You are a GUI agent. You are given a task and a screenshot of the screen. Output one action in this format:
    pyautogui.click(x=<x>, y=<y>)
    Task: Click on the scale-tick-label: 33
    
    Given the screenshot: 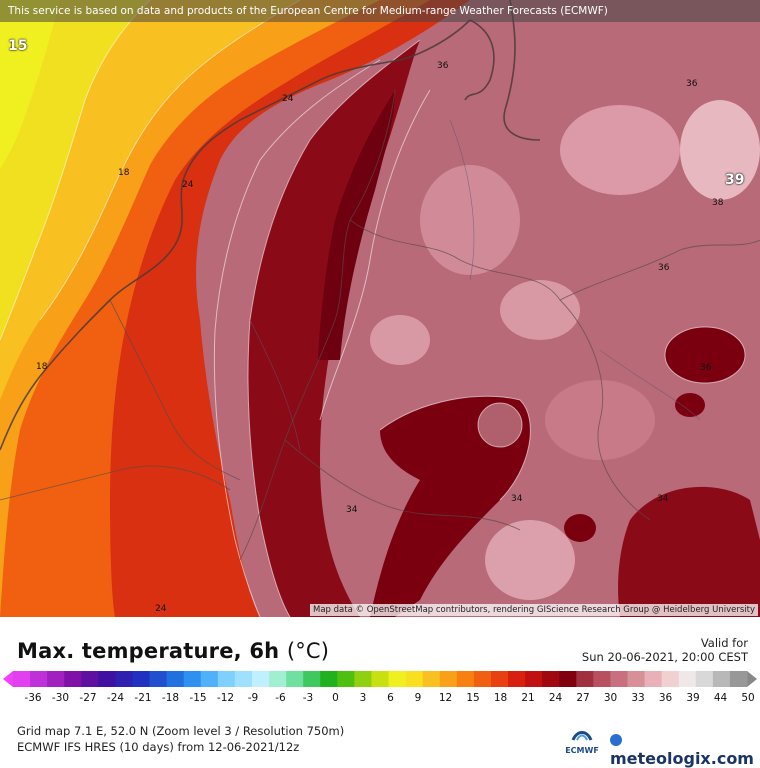 What is the action you would take?
    pyautogui.click(x=638, y=698)
    